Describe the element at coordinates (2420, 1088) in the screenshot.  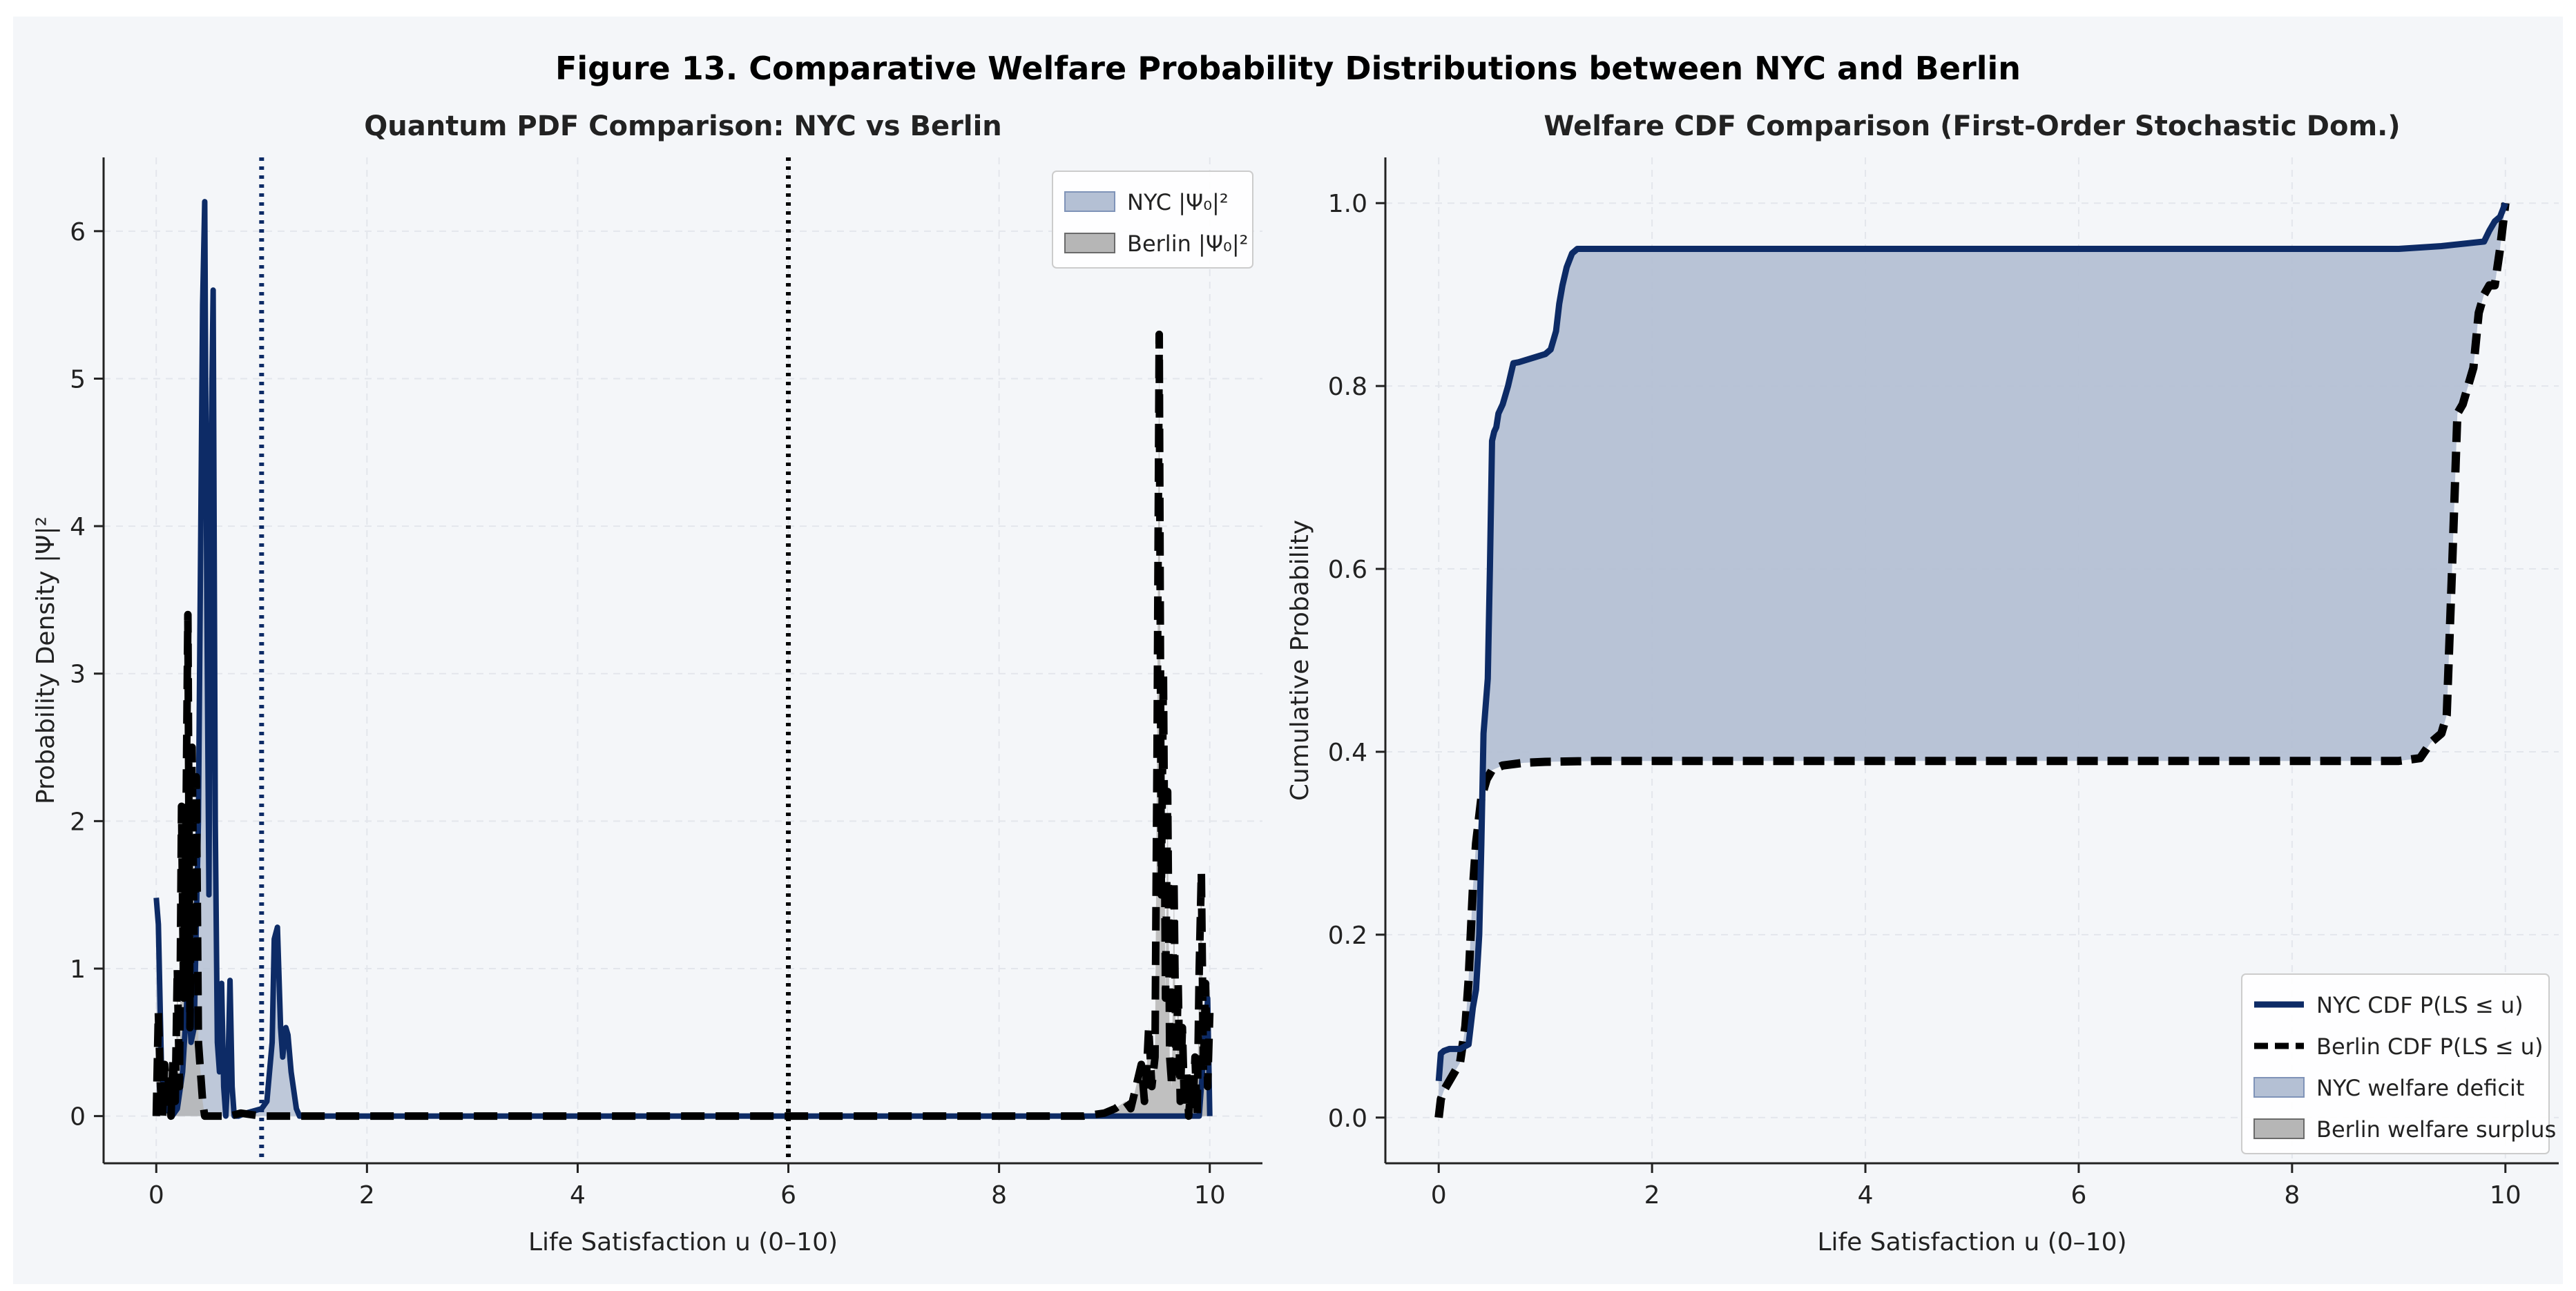
I see `legend-label: NYC welfare deficit` at that location.